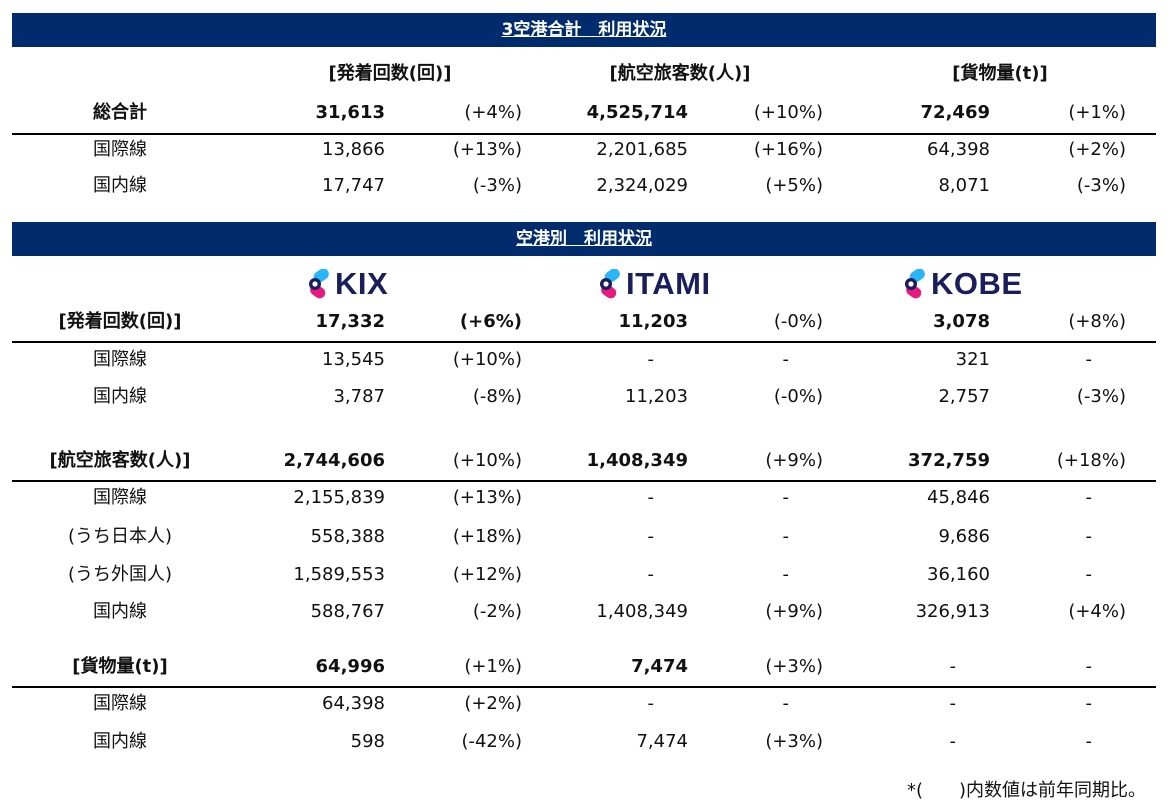 The image size is (1168, 803). I want to click on section1-title: 3空港合計 利用状況, so click(584, 30).